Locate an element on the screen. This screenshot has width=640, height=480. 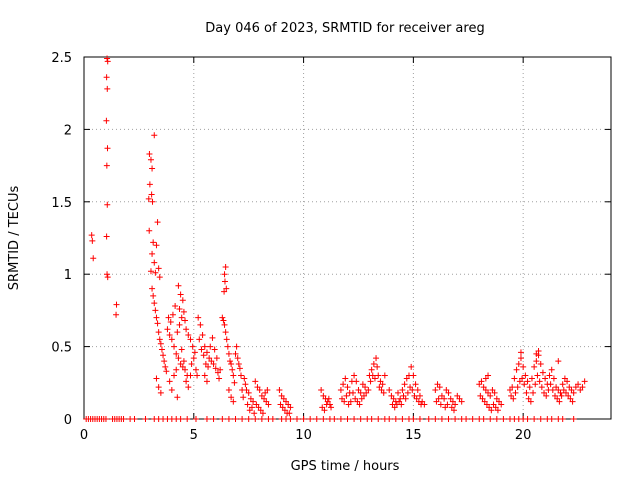
y-tick-label: 0.5 is located at coordinates (61, 348).